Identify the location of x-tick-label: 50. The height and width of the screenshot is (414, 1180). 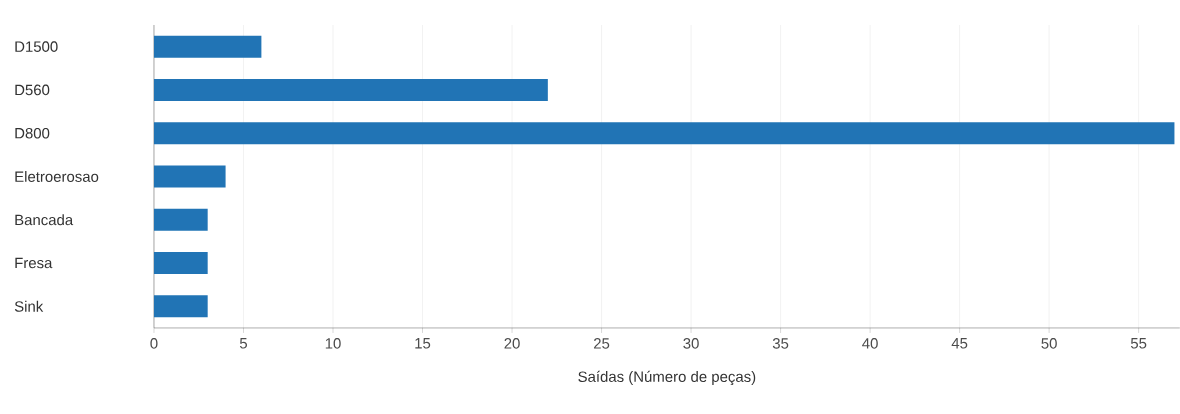
(1049, 343).